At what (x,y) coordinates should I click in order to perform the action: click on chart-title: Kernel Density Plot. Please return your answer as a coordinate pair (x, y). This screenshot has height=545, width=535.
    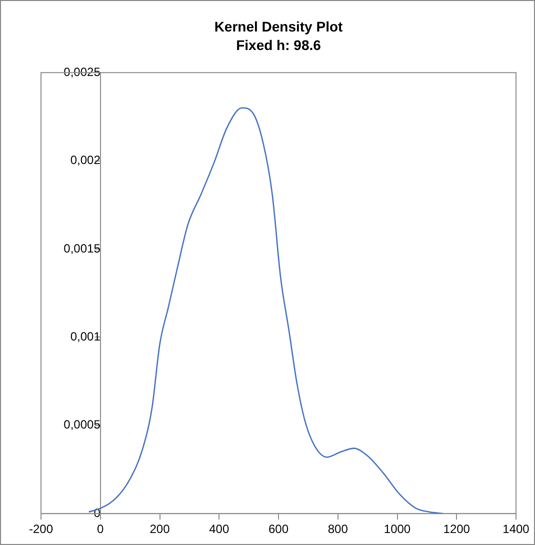
    Looking at the image, I should click on (279, 26).